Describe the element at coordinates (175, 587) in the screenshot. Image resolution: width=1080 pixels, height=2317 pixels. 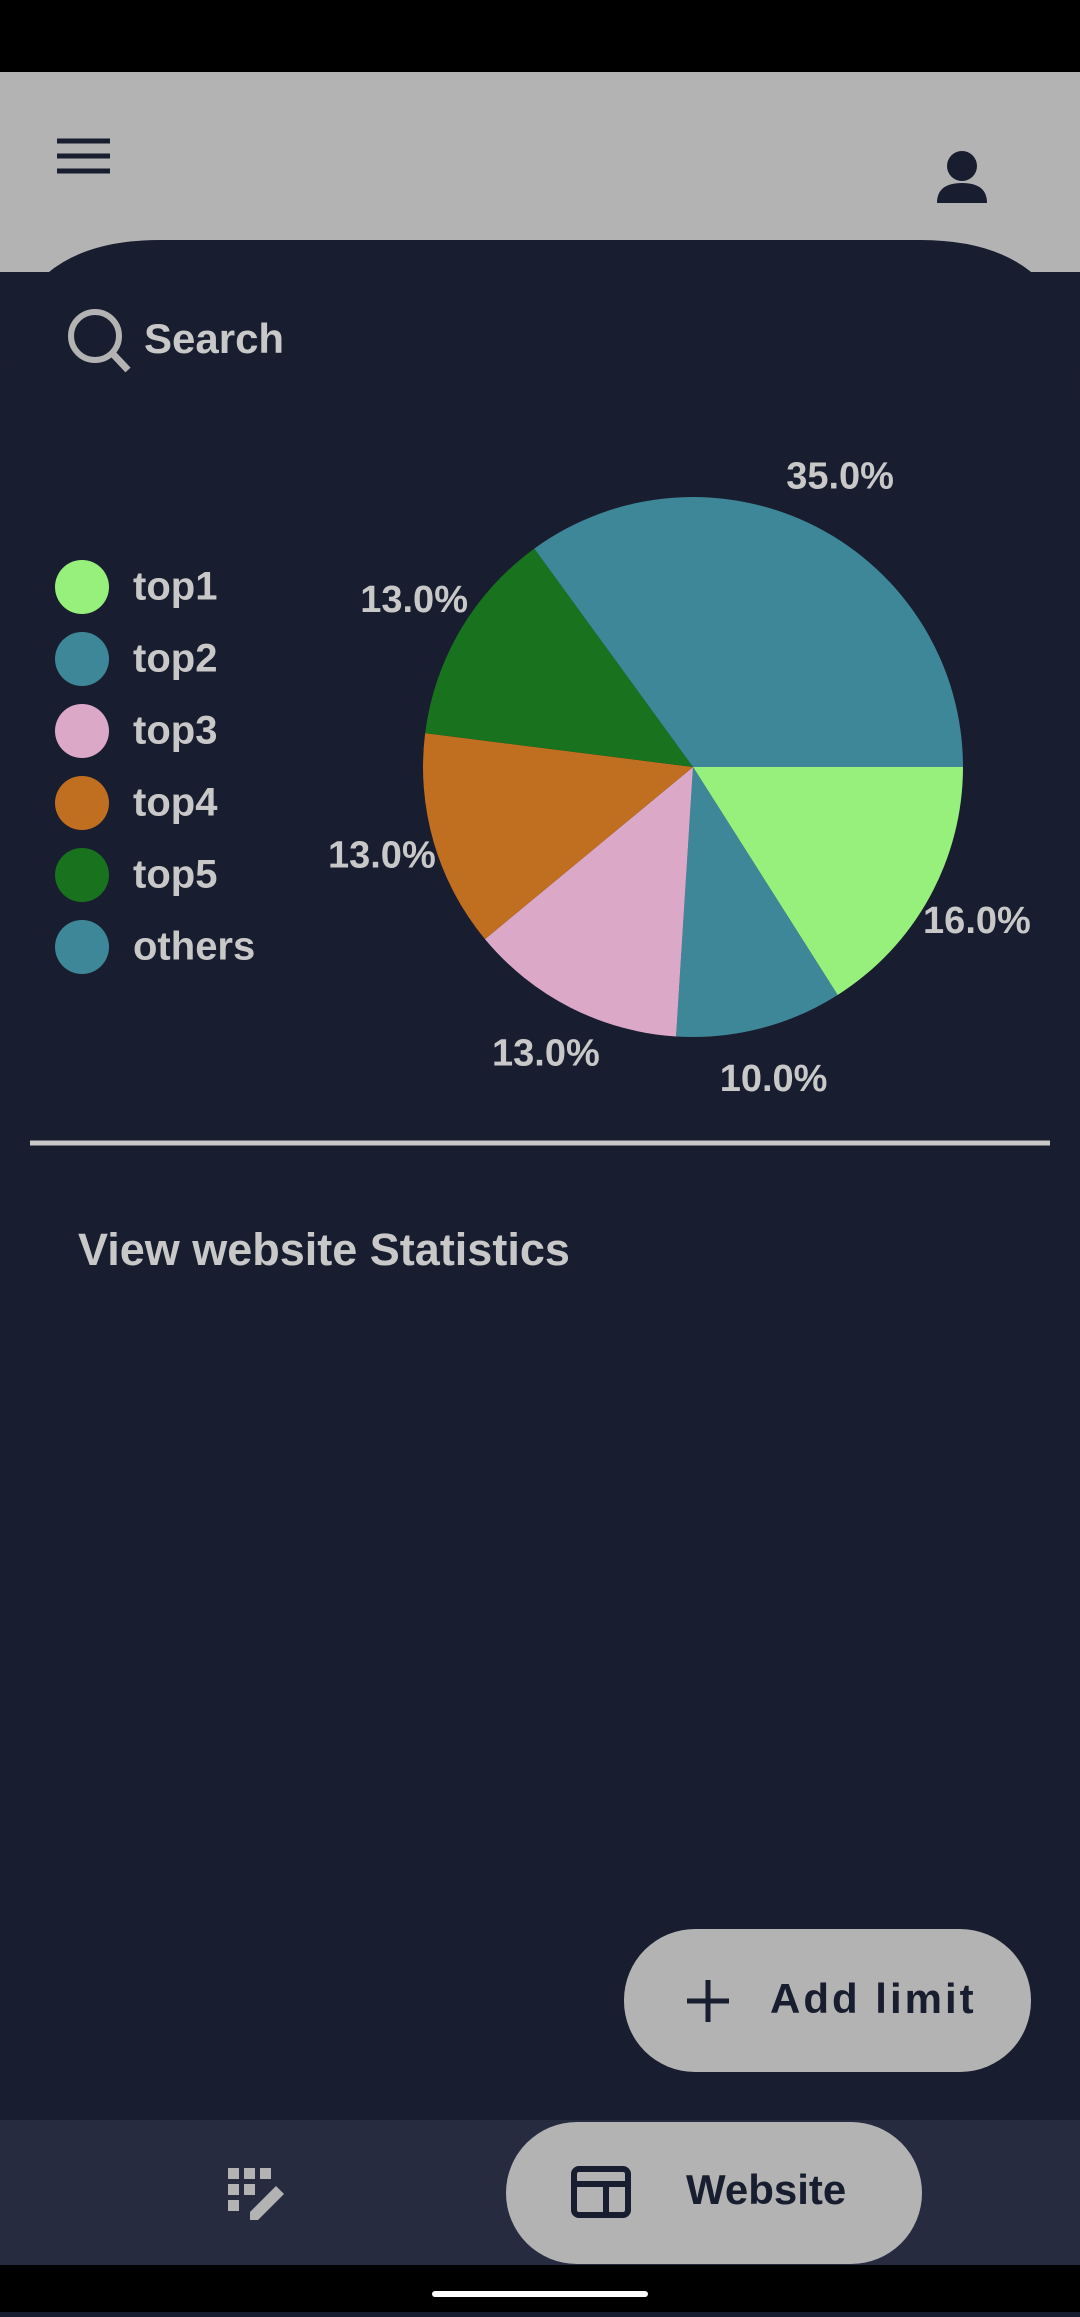
I see `legend-label: top1` at that location.